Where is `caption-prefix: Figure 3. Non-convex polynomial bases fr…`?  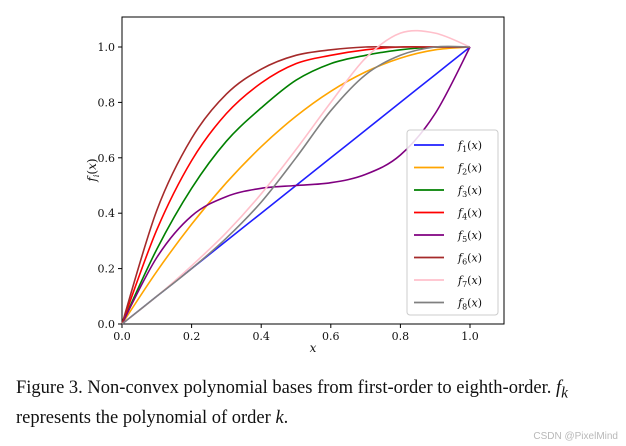
caption-prefix: Figure 3. Non-convex polynomial bases fr… is located at coordinates (286, 388).